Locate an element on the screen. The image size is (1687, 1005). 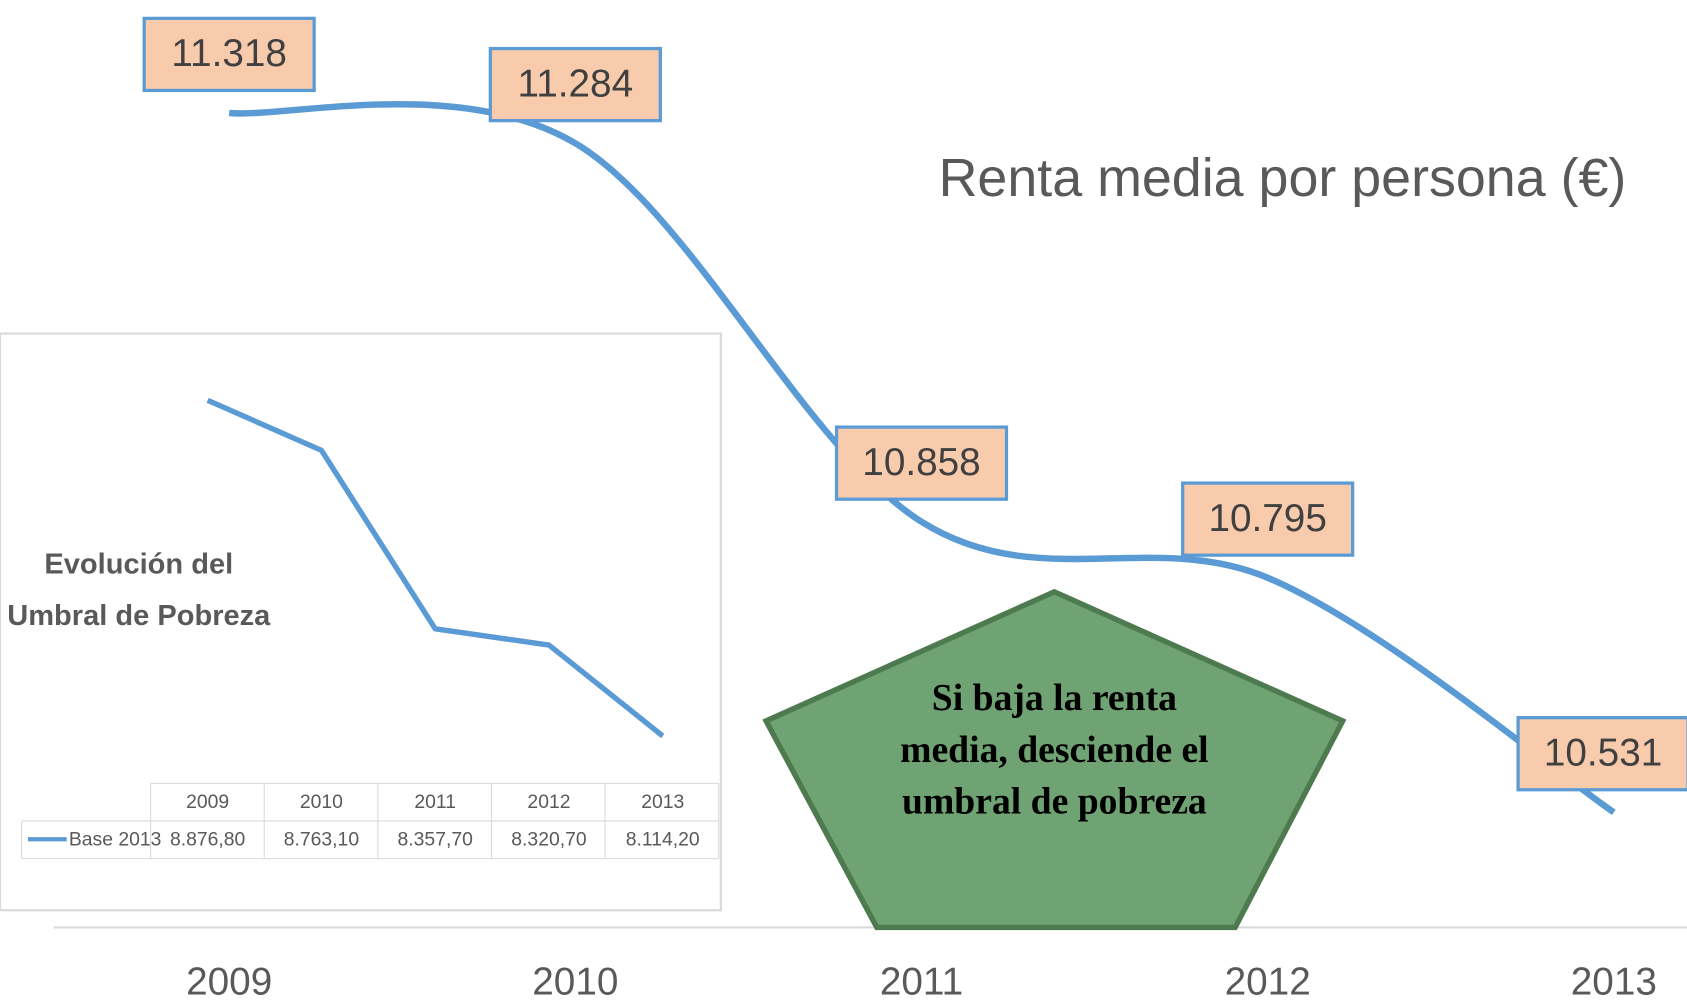
inset-title-box: Evolución del Umbral de Pobreza is located at coordinates (139, 589).